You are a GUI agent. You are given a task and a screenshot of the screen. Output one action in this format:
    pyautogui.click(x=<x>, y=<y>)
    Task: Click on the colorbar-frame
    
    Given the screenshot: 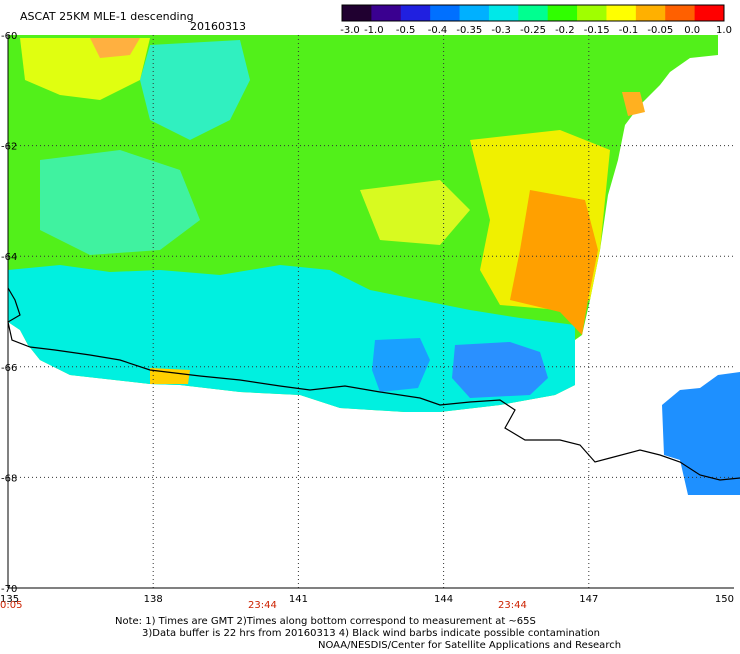 What is the action you would take?
    pyautogui.click(x=533, y=13)
    